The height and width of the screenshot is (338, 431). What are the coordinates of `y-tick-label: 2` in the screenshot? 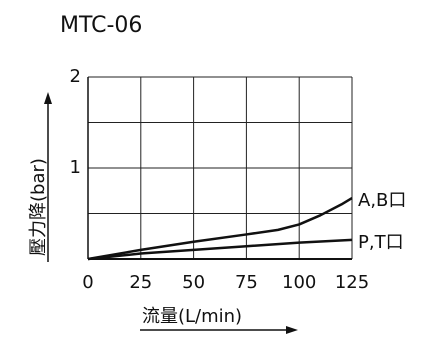 It's located at (75, 76).